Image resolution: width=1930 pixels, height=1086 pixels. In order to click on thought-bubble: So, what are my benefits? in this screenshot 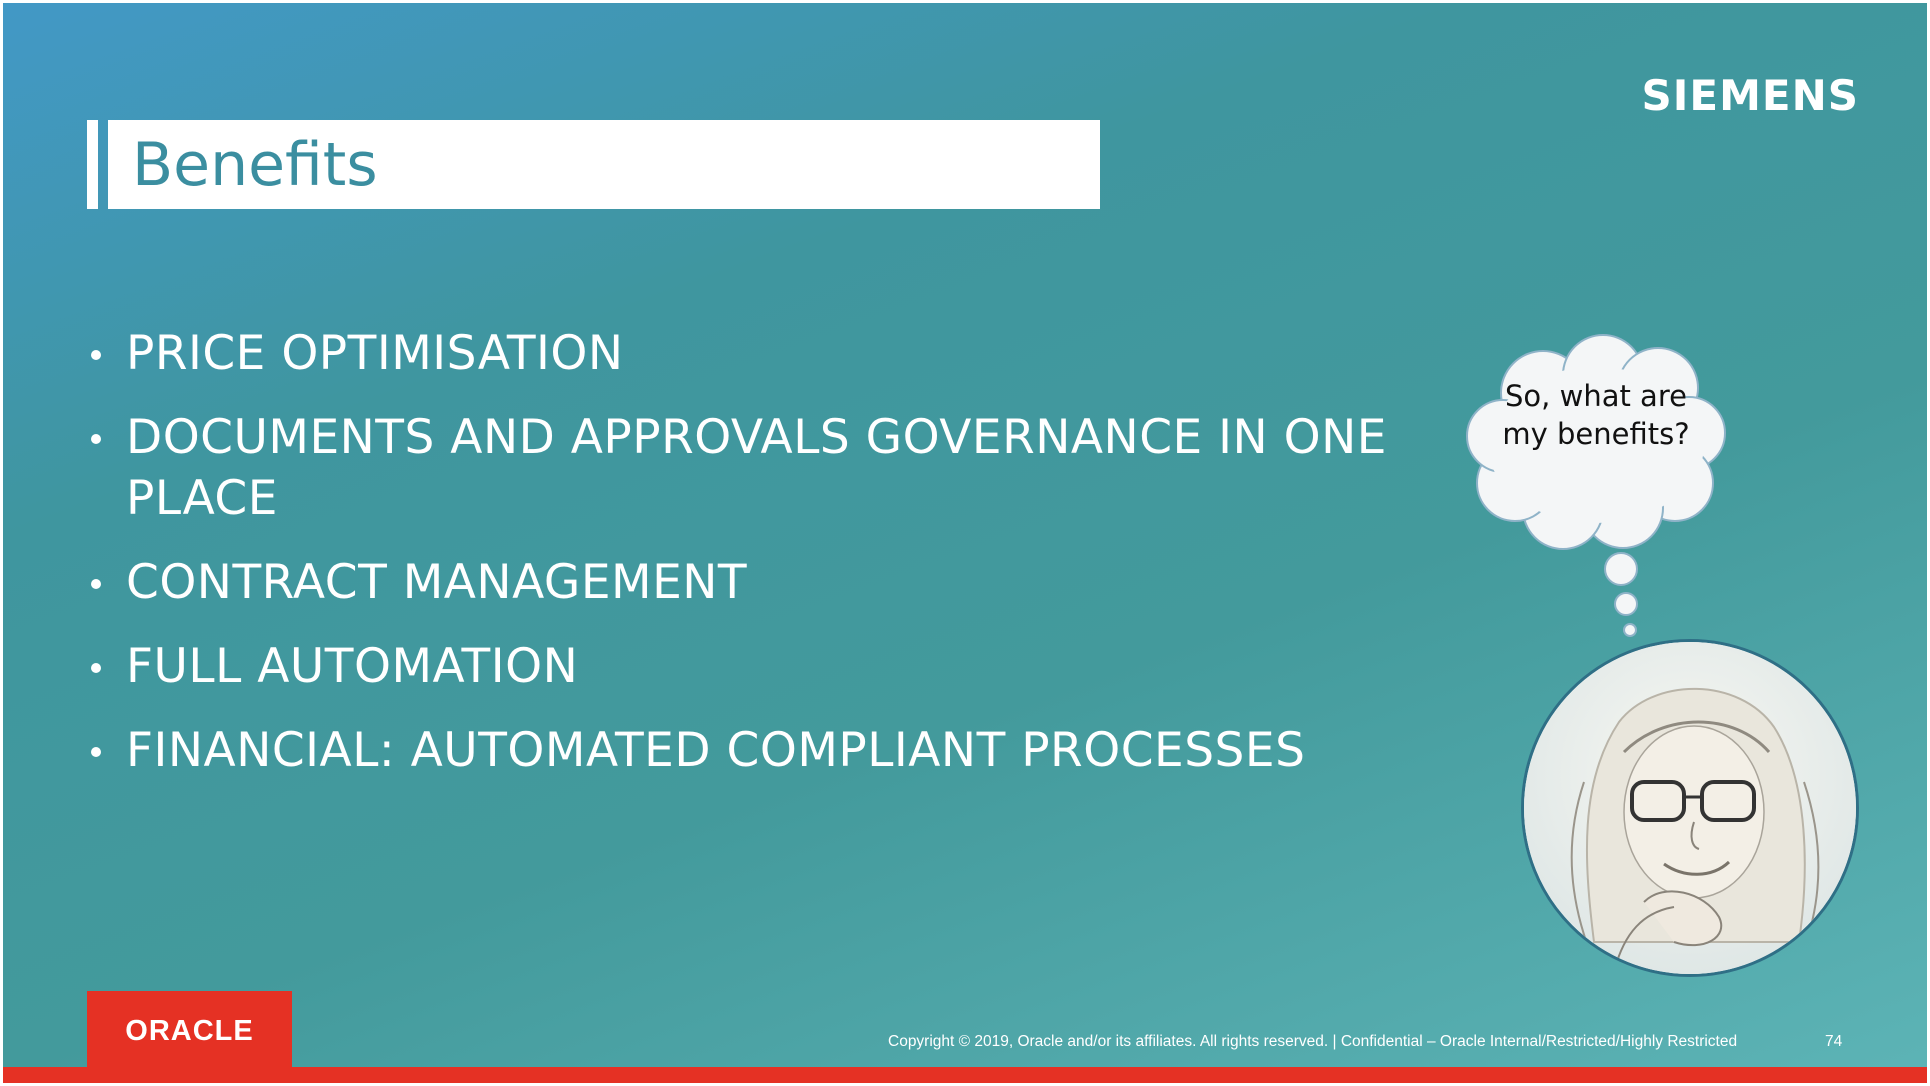, I will do `click(1603, 488)`.